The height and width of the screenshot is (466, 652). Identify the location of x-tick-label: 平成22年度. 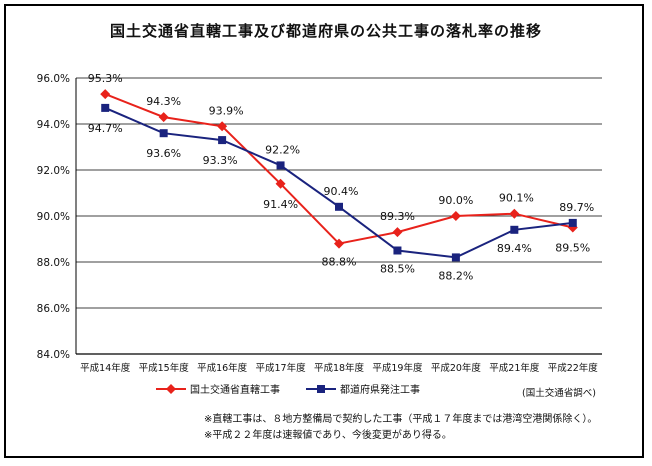
(573, 368).